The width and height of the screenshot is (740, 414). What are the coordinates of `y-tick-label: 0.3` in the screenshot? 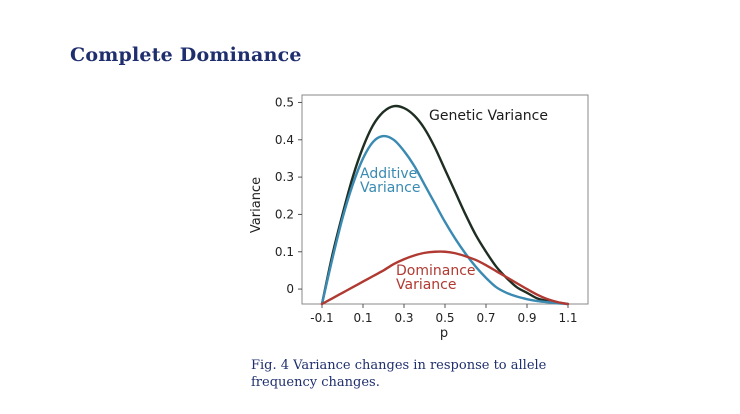 It's located at (284, 177).